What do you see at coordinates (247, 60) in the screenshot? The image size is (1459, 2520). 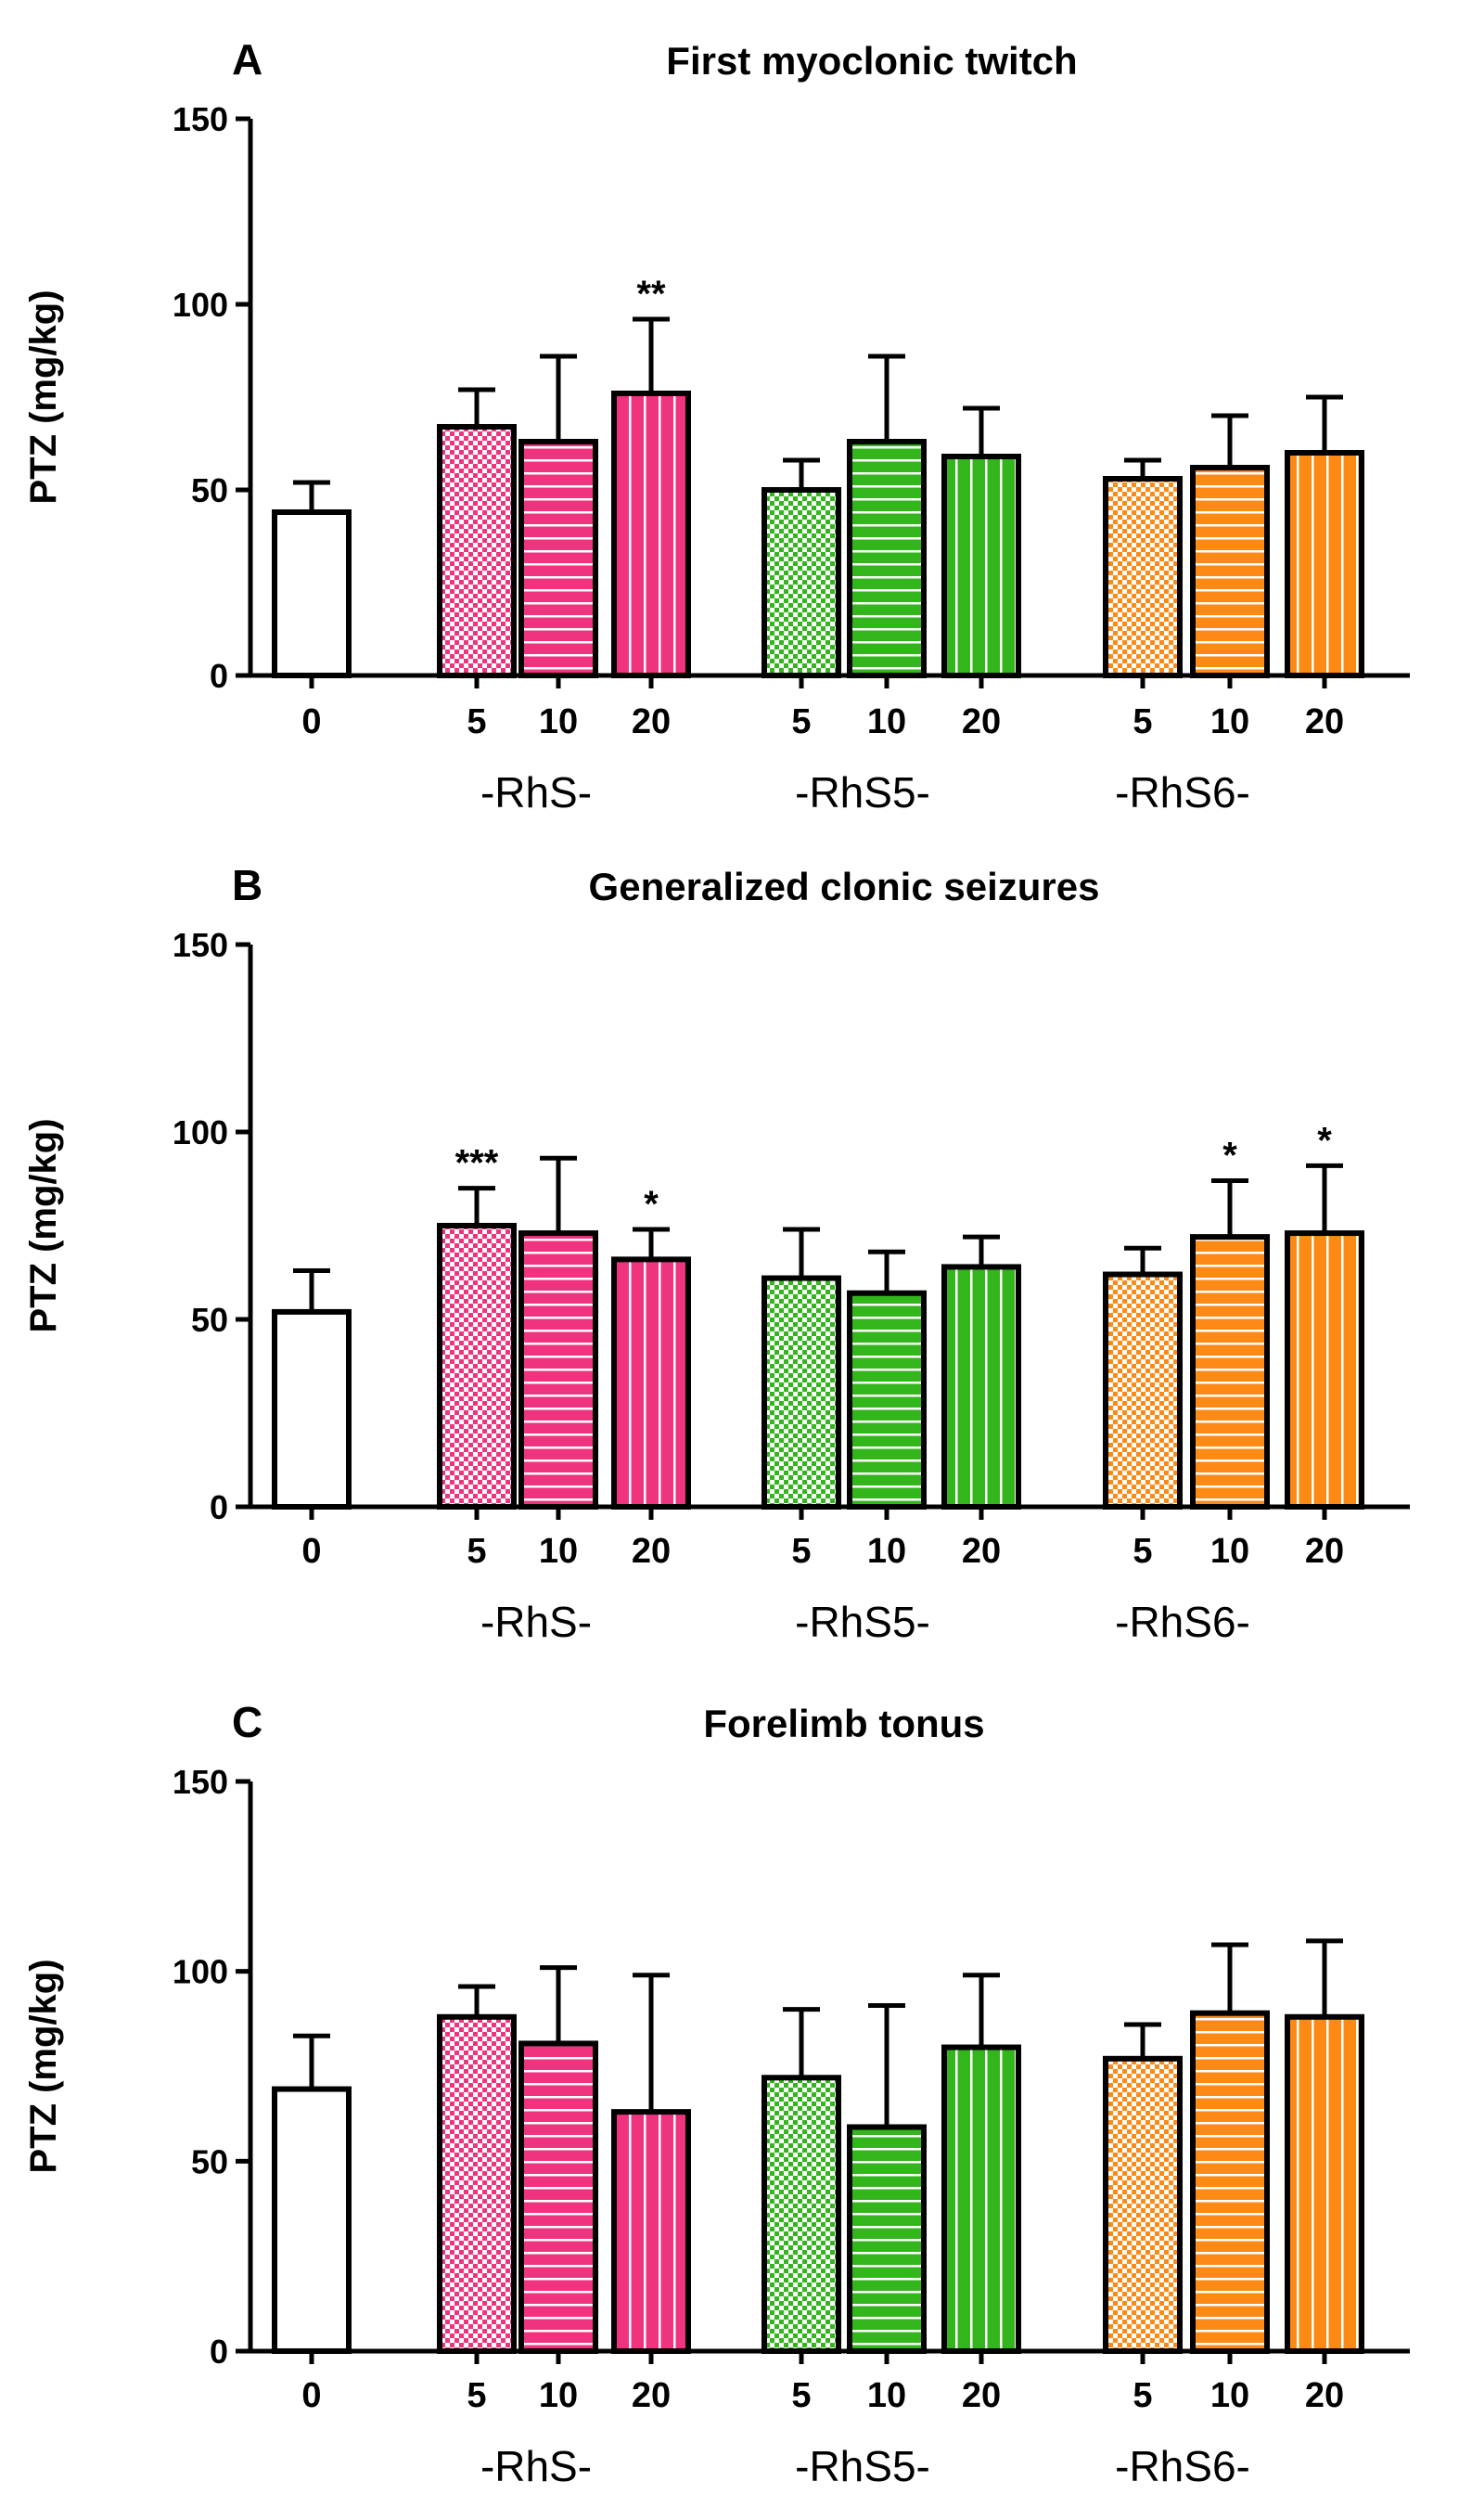 I see `panel-letter: A` at bounding box center [247, 60].